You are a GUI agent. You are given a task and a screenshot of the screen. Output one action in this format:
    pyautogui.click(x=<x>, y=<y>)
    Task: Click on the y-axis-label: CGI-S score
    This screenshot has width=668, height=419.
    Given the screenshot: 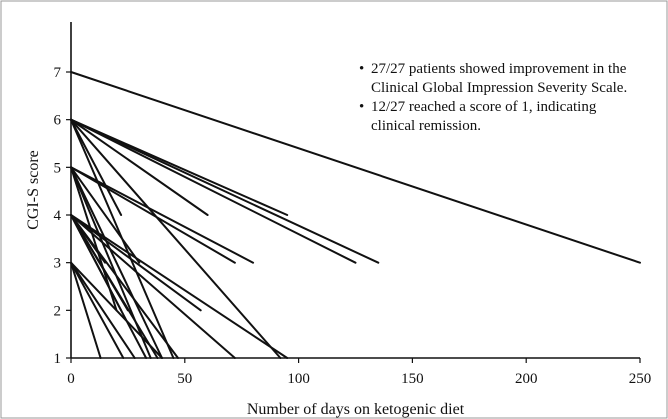 What is the action you would take?
    pyautogui.click(x=33, y=190)
    